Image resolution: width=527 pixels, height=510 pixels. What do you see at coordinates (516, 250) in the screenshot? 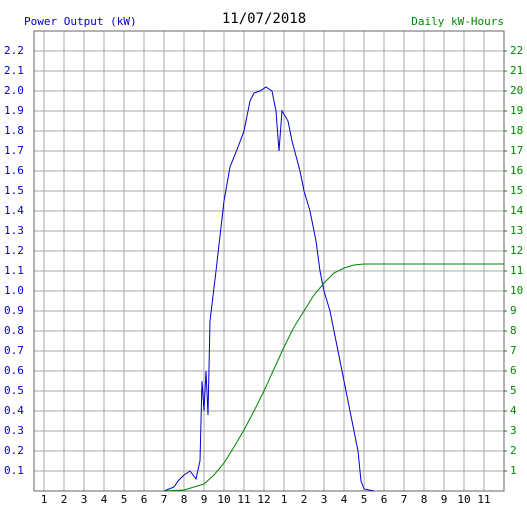
I see `y2-tick-label: 12` at bounding box center [516, 250].